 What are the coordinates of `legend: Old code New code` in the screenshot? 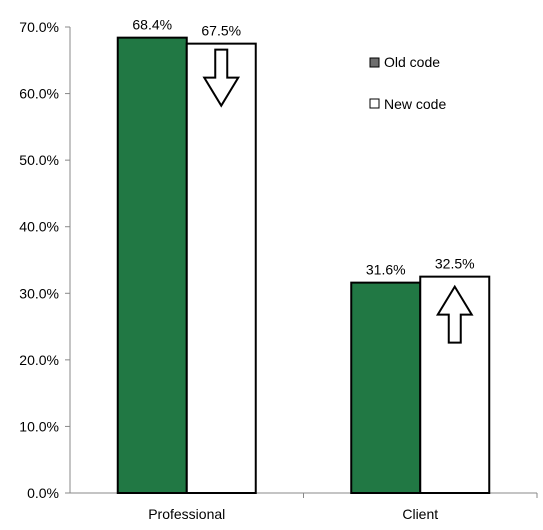 It's located at (407, 83).